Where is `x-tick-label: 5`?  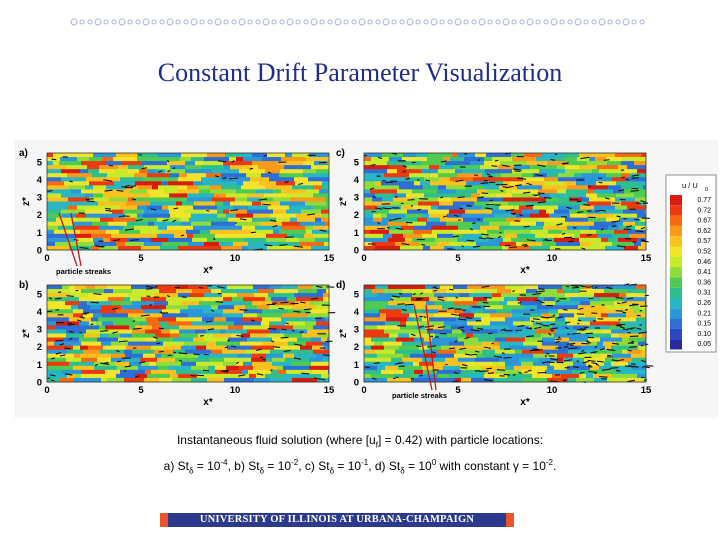
x-tick-label: 5 is located at coordinates (458, 258).